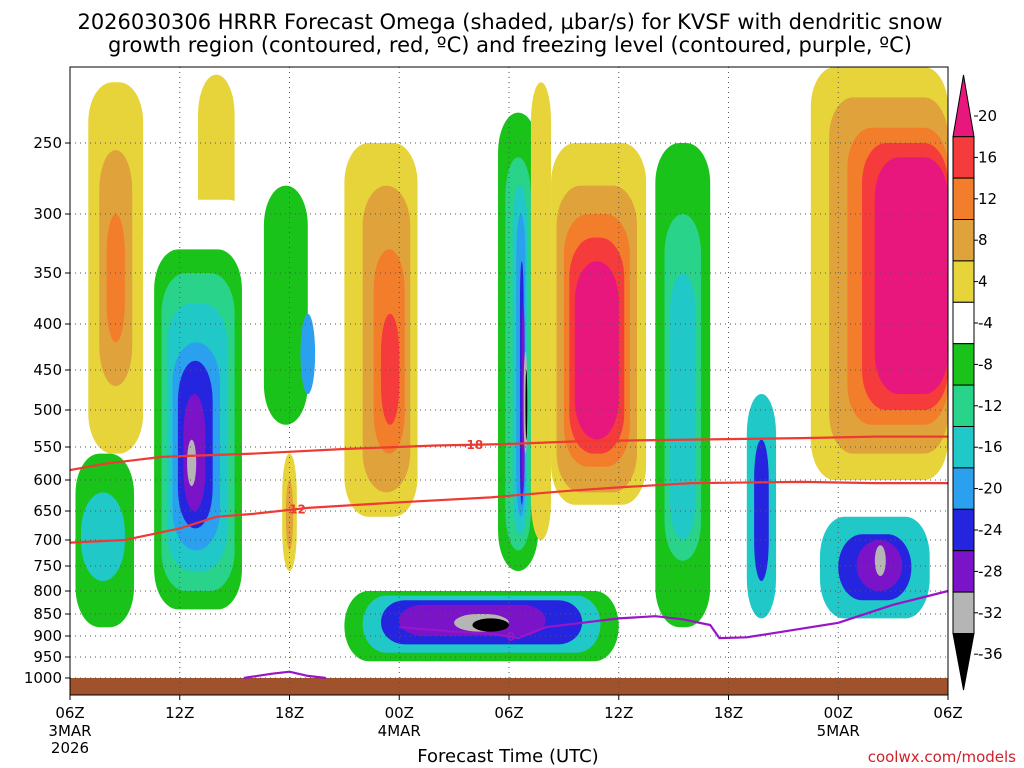  Describe the element at coordinates (987, 157) in the screenshot. I see `colorbar-label: 16` at that location.